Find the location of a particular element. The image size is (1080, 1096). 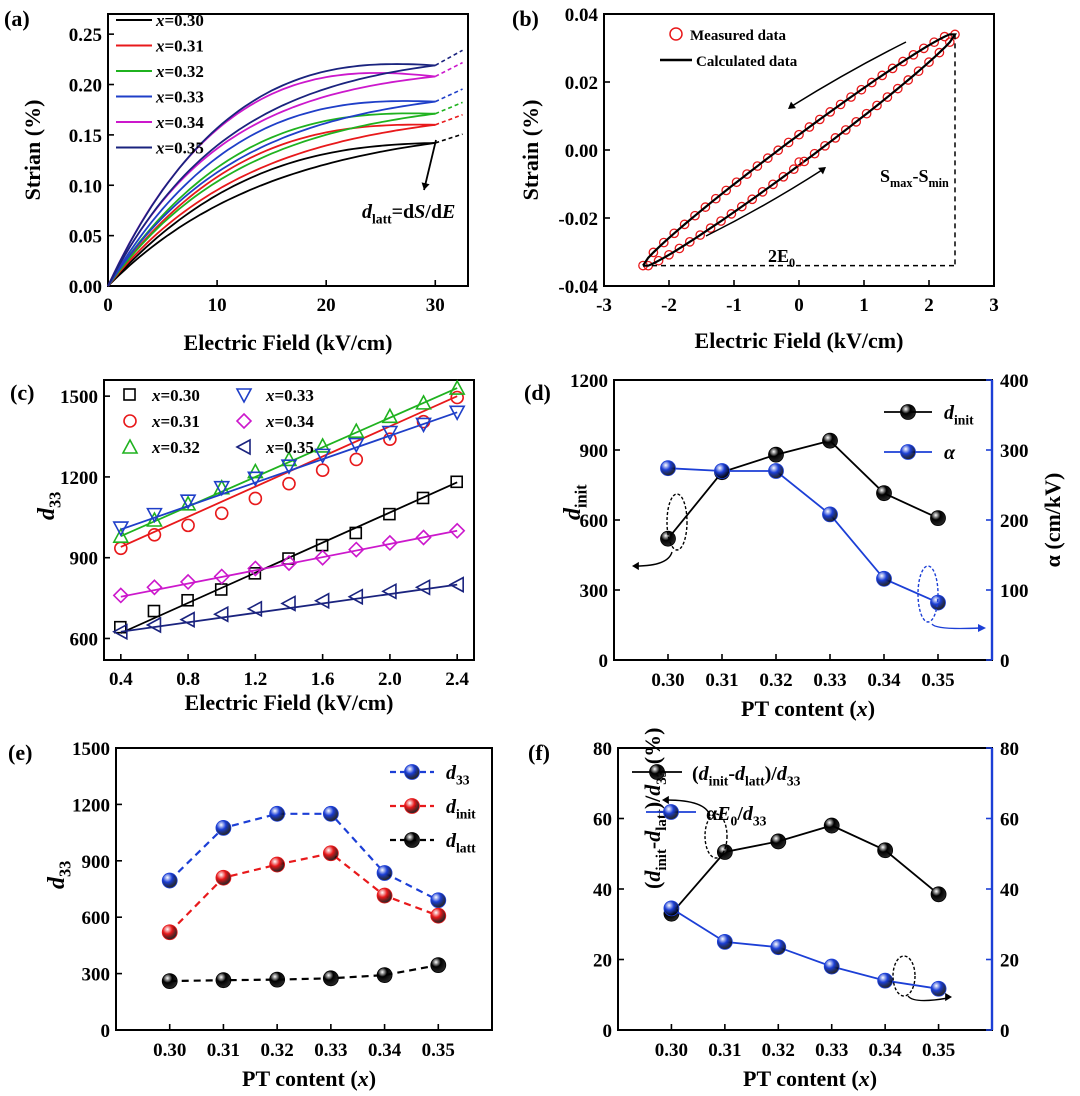

panel-f-ellipse-right is located at coordinates (904, 976).